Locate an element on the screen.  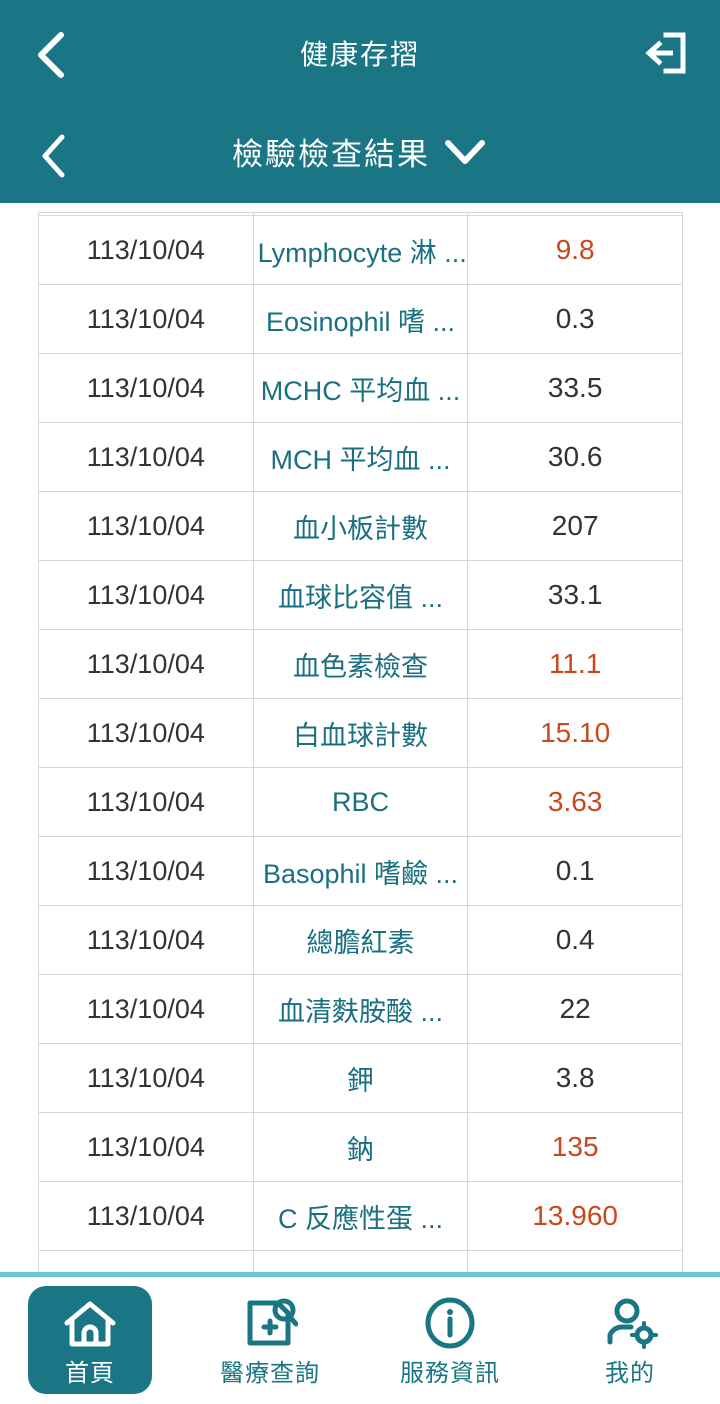
nav-item-home: 首頁 is located at coordinates (90, 1340).